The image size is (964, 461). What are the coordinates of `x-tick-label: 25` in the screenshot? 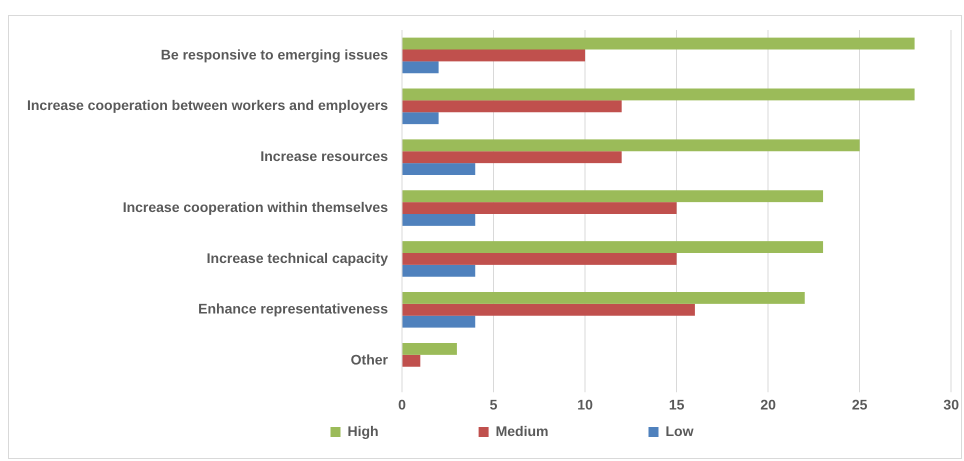 It's located at (860, 404).